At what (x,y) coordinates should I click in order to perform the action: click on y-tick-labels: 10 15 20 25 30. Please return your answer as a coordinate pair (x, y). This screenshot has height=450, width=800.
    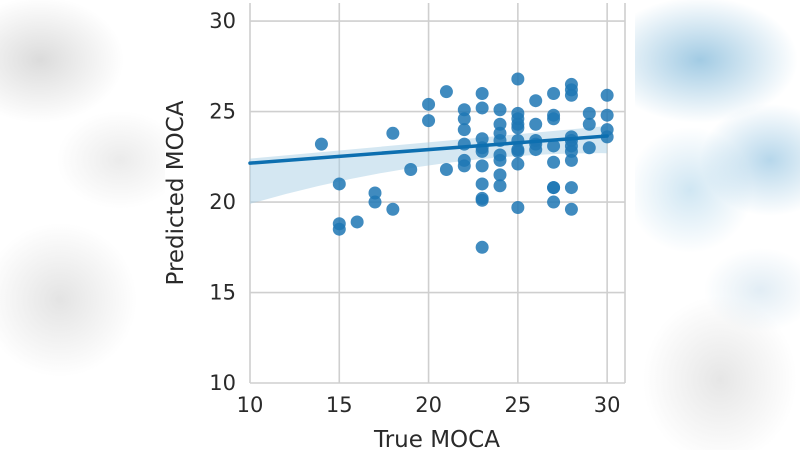
    Looking at the image, I should click on (222, 202).